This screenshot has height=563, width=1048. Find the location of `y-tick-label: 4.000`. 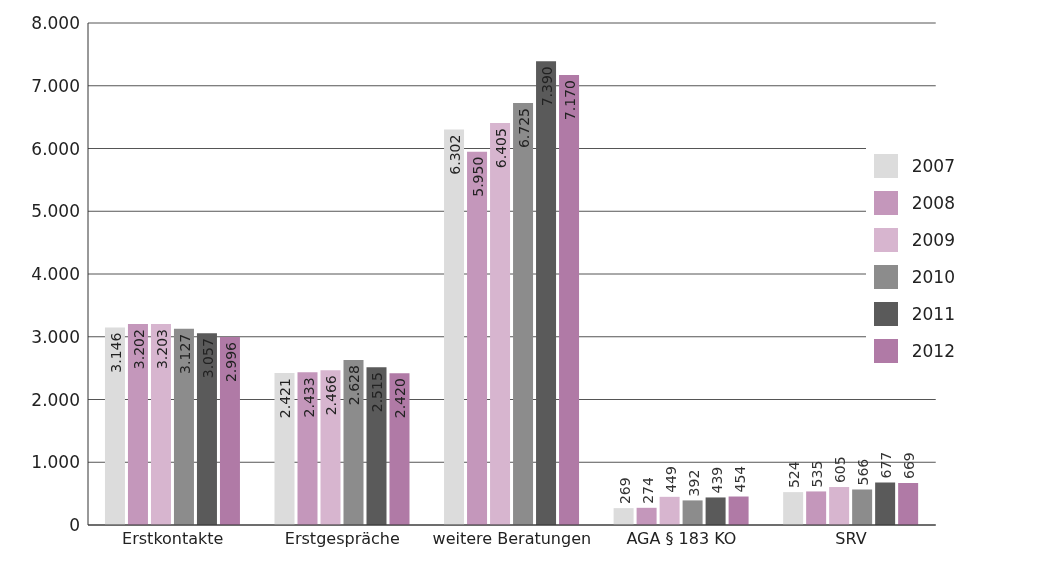

y-tick-label: 4.000 is located at coordinates (55, 274).